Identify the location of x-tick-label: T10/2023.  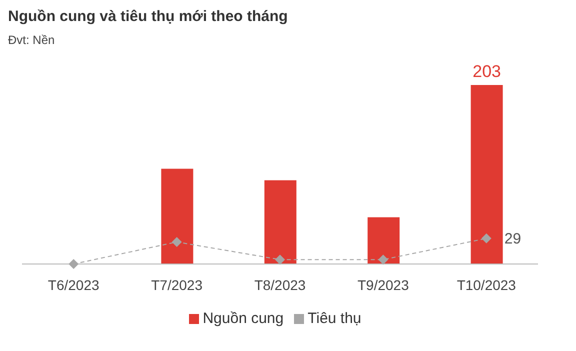
(486, 284).